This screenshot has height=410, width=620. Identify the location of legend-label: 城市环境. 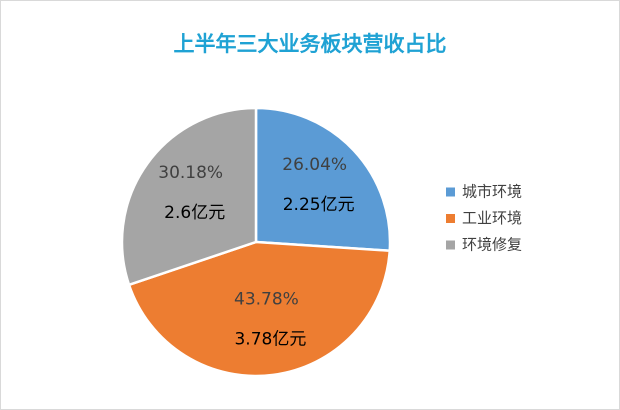
(492, 192).